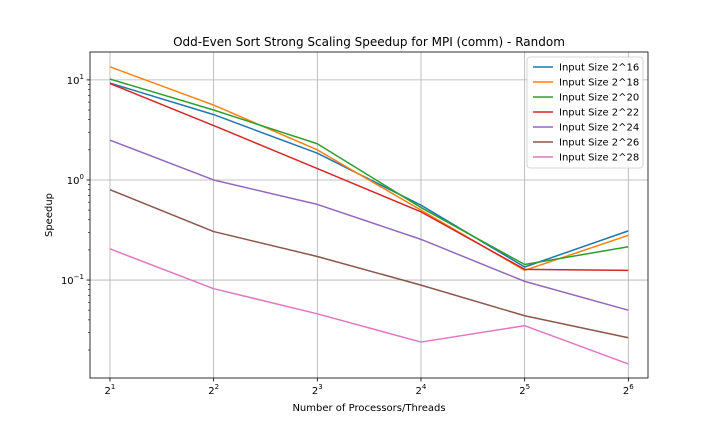  I want to click on y-tick-label: 10¹, so click(75, 80).